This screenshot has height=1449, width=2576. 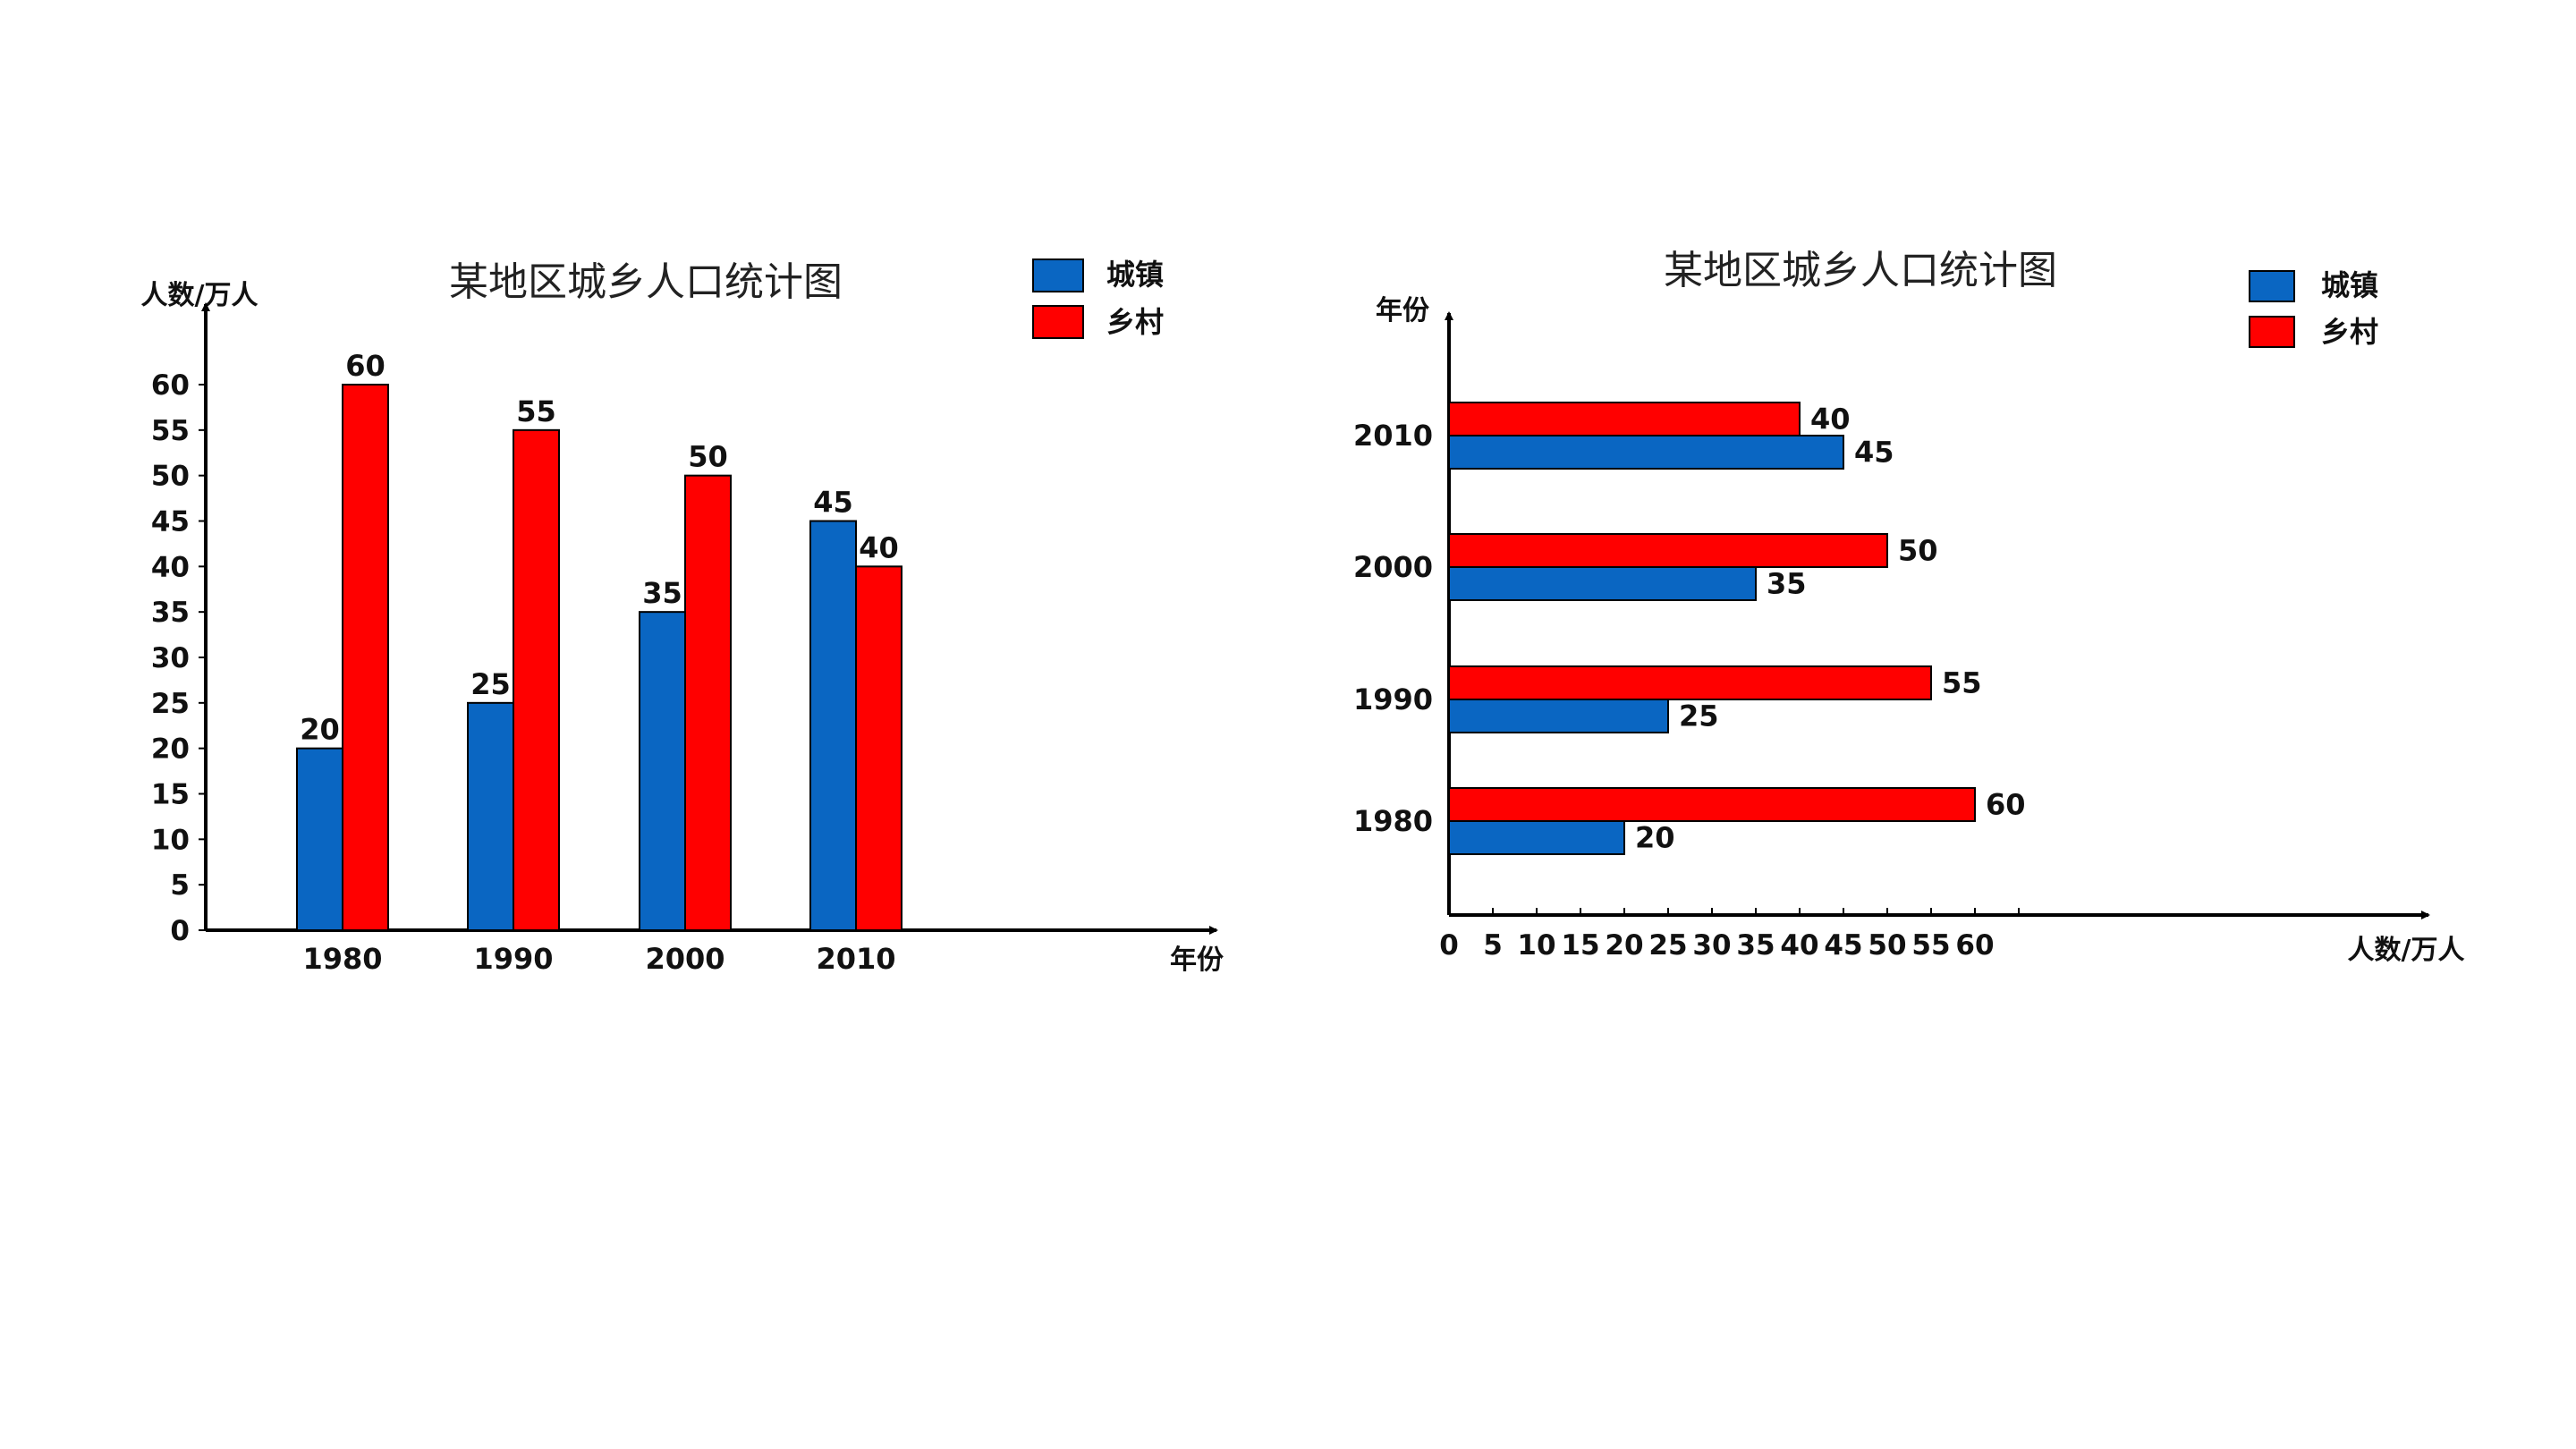 What do you see at coordinates (536, 680) in the screenshot?
I see `chart1-bar-rural-1990` at bounding box center [536, 680].